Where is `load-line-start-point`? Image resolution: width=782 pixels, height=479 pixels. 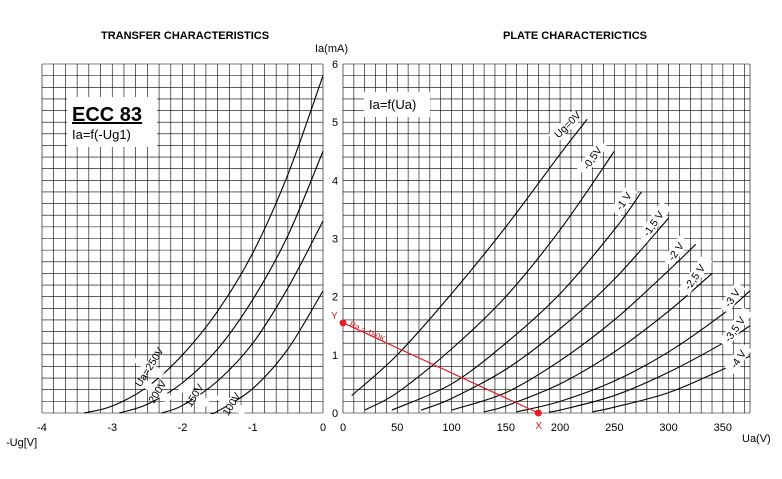
load-line-start-point is located at coordinates (343, 323).